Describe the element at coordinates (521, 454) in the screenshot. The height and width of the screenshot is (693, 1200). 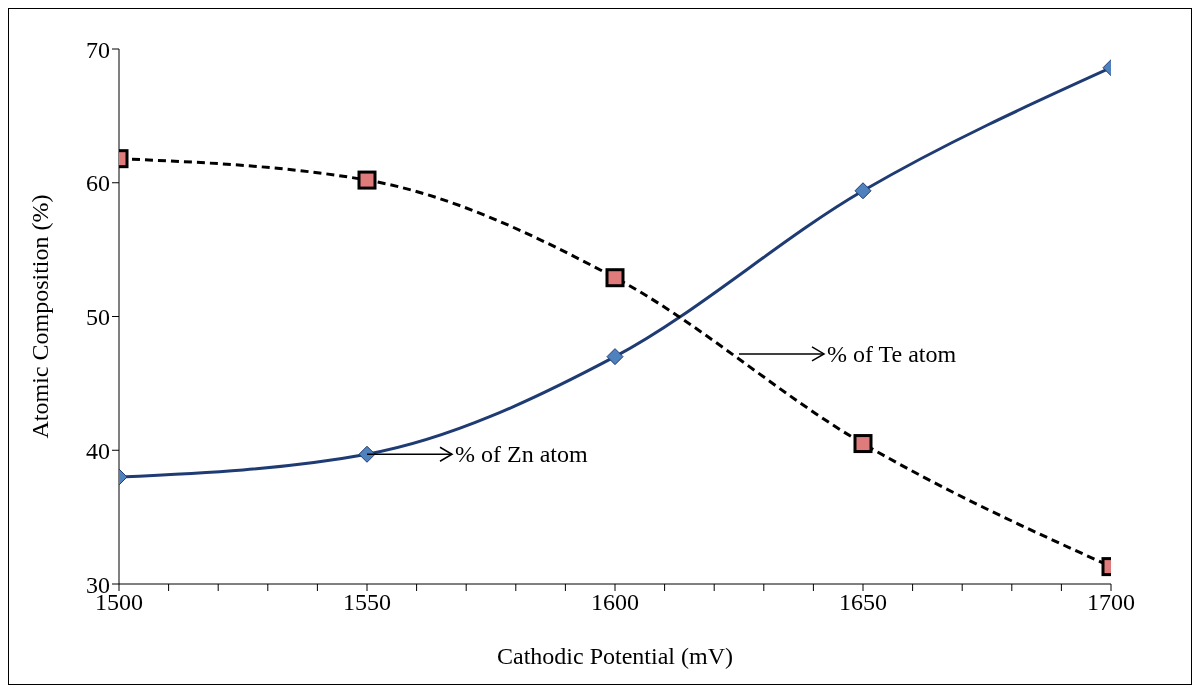
I see `annotation: % of Zn atom` at that location.